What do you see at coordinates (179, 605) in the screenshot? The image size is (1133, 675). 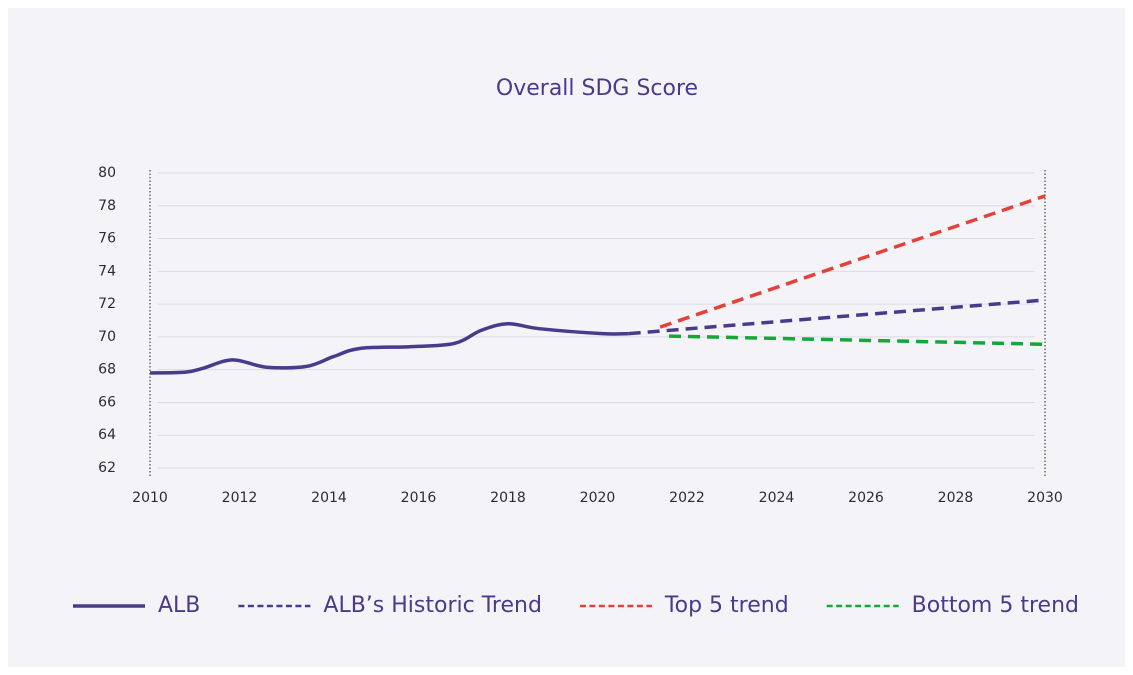 I see `legend-label: ALB` at bounding box center [179, 605].